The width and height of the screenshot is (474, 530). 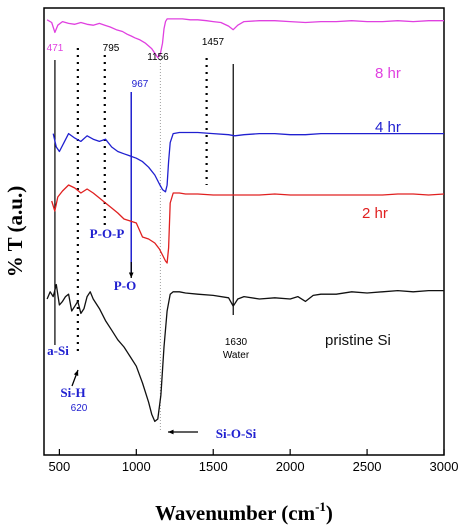 I want to click on annotation-label: 967, so click(x=140, y=84).